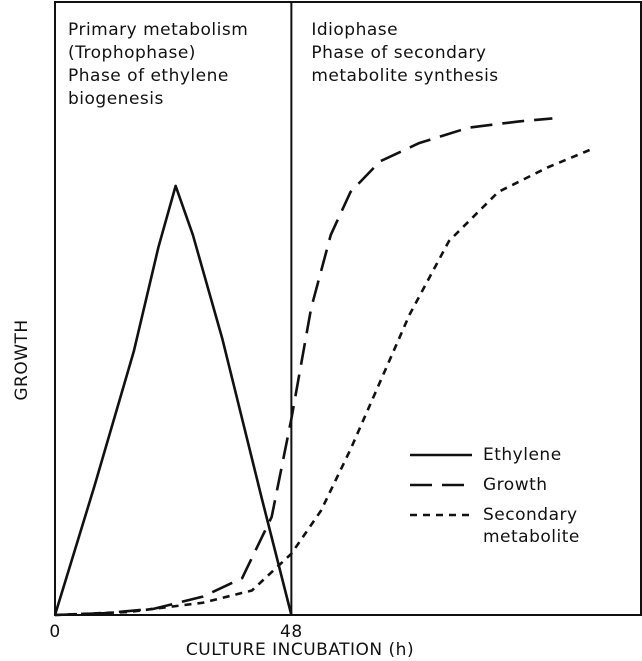  I want to click on legend-entry: Secondary metabolite, so click(531, 526).